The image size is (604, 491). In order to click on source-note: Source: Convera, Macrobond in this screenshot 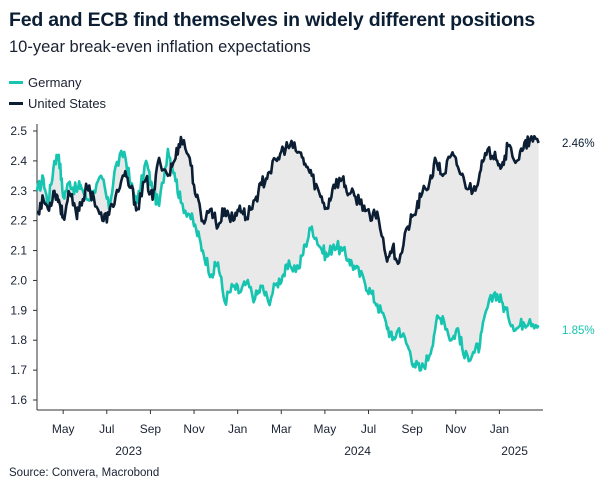, I will do `click(84, 473)`.